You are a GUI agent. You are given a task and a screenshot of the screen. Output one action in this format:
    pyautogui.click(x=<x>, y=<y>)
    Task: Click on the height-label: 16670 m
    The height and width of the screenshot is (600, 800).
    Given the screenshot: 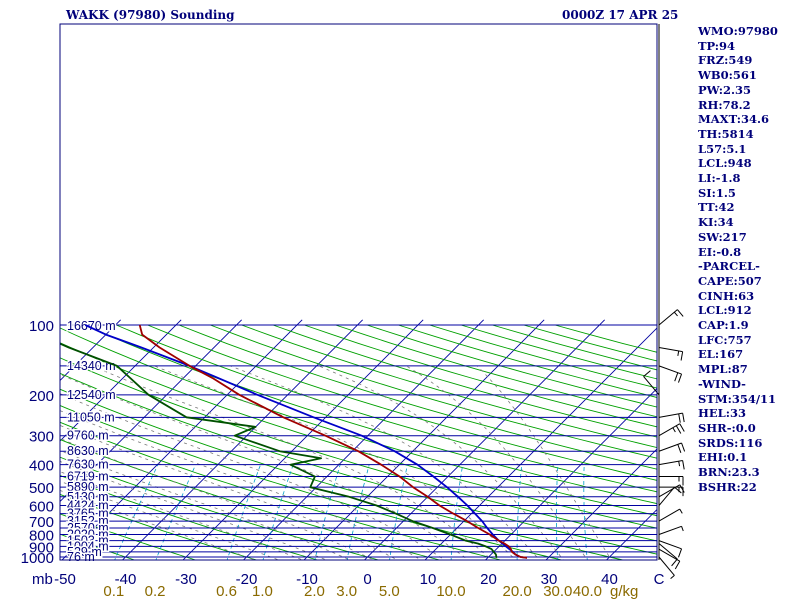 What is the action you would take?
    pyautogui.click(x=91, y=326)
    